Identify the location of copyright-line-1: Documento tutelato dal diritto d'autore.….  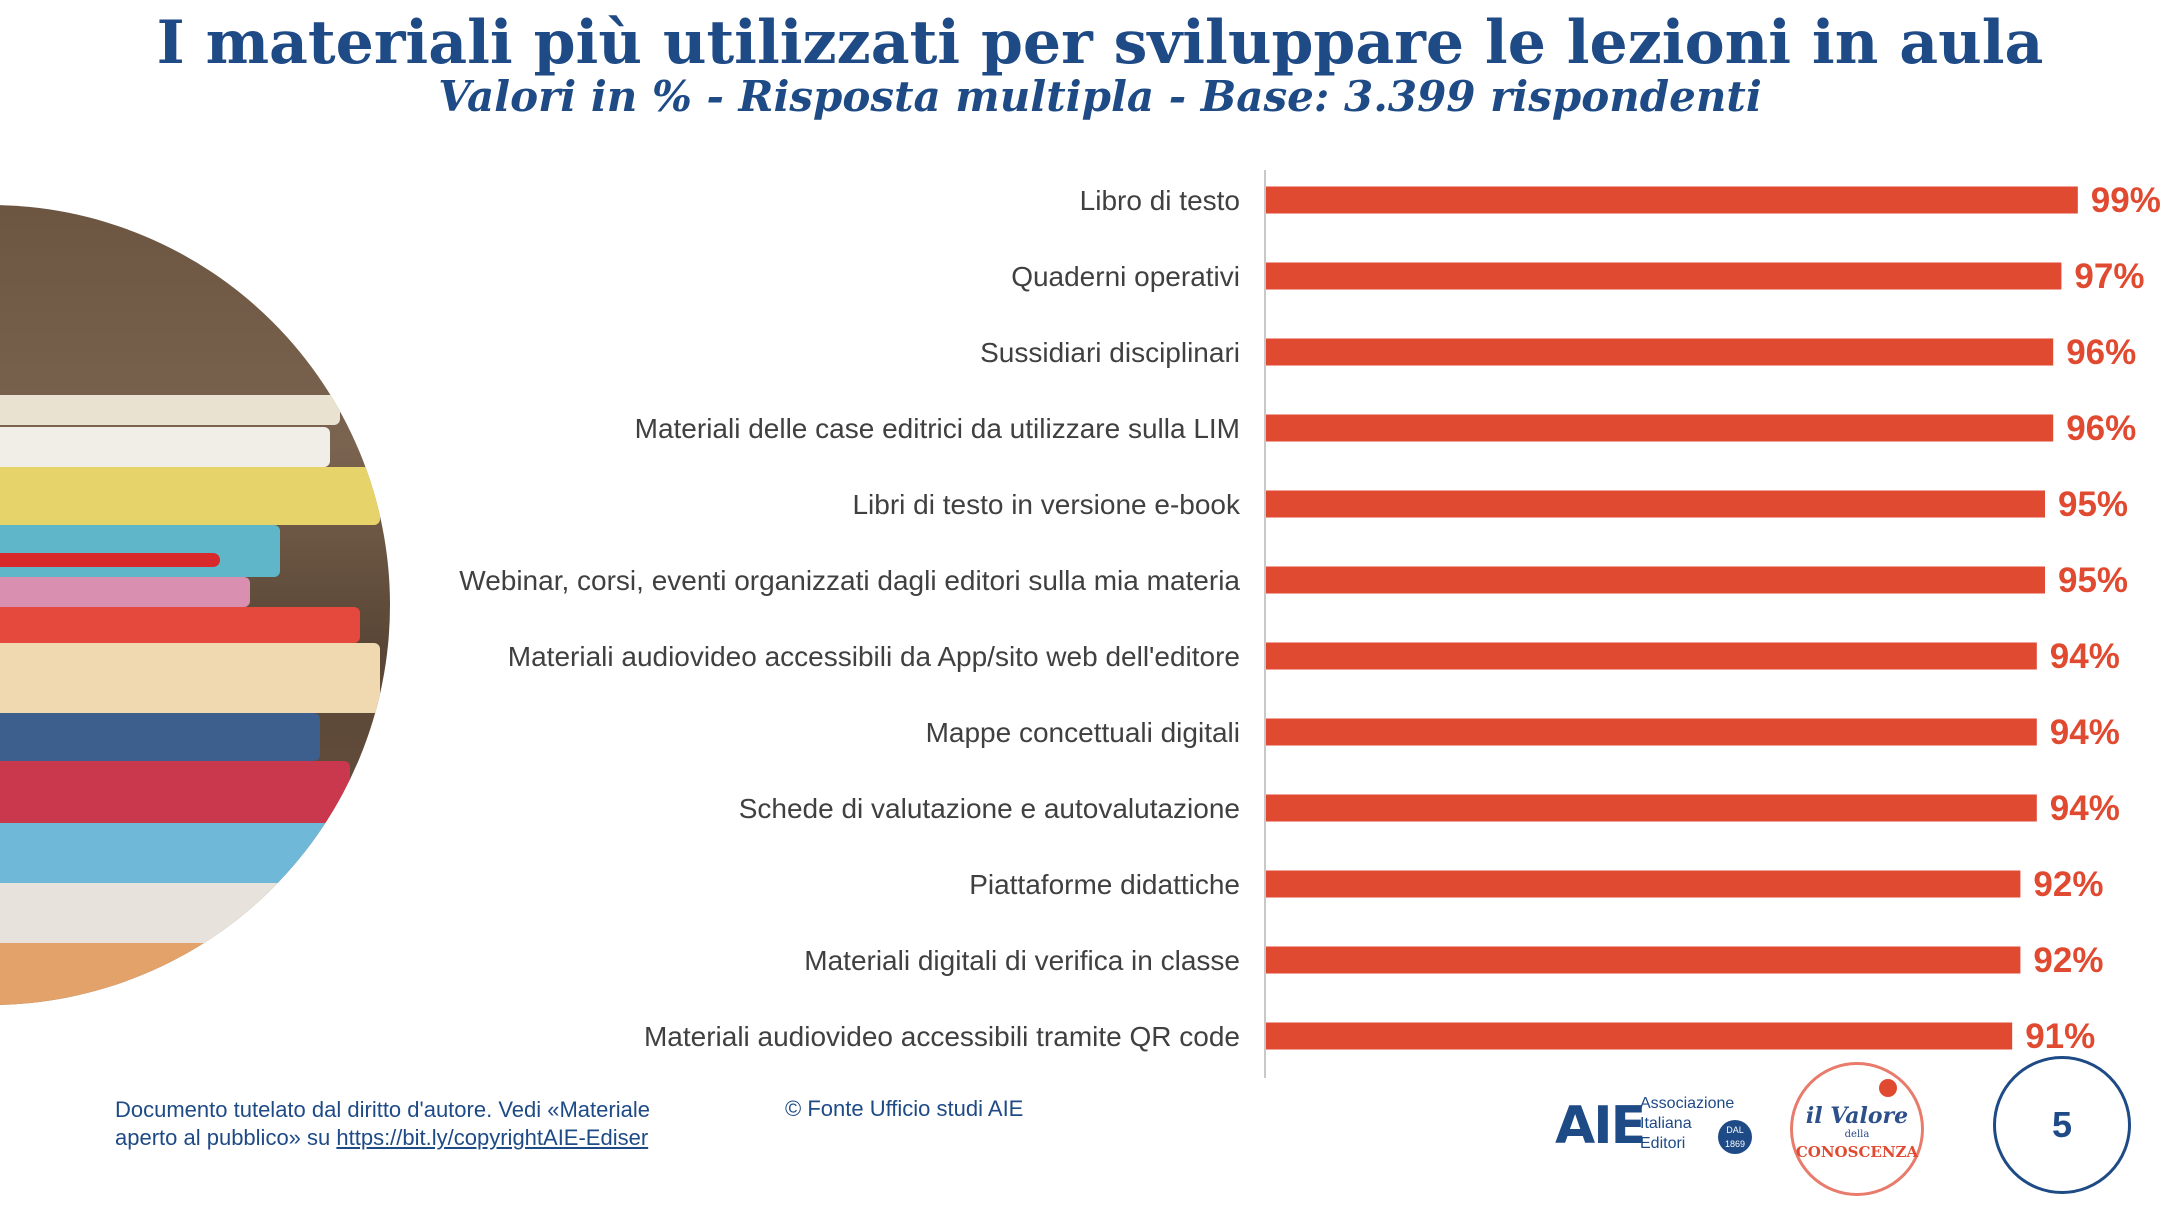
(382, 1109).